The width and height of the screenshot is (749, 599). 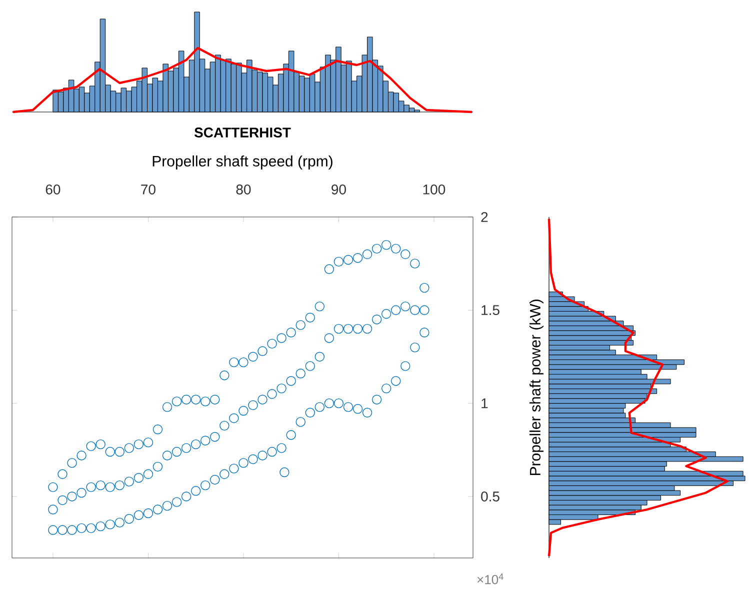 I want to click on x-tick-label: 100, so click(x=434, y=189).